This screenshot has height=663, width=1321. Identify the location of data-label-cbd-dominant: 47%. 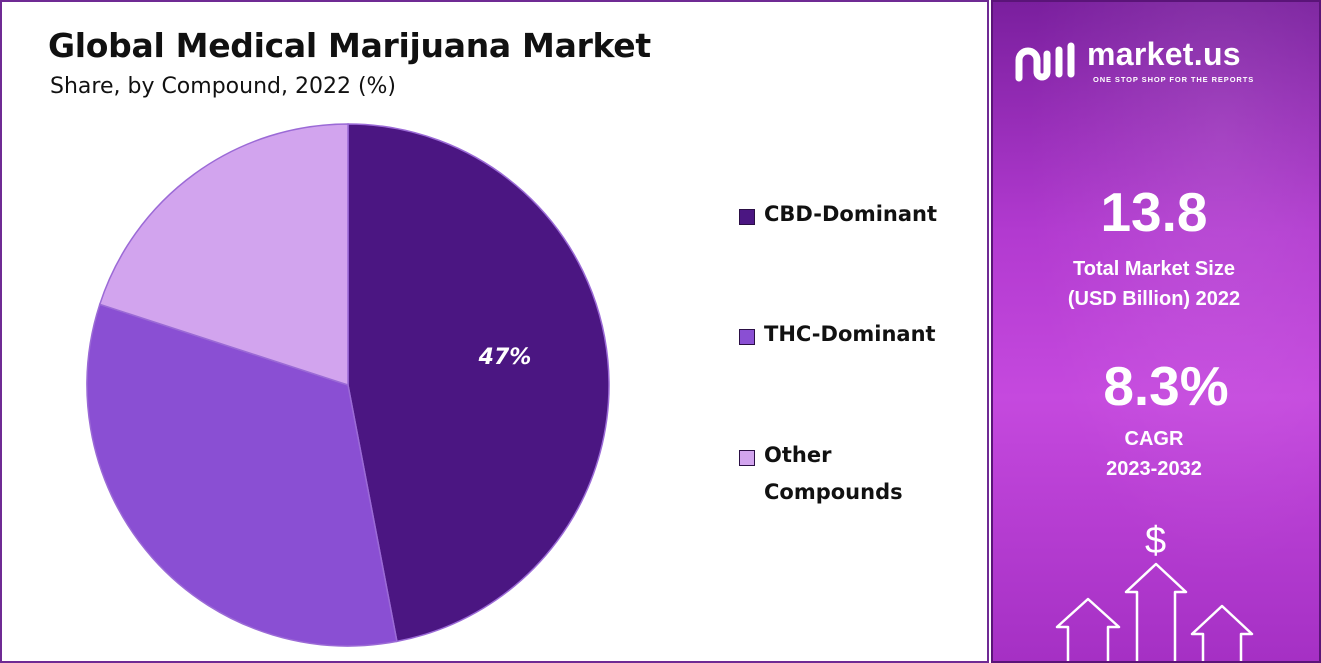
(505, 357).